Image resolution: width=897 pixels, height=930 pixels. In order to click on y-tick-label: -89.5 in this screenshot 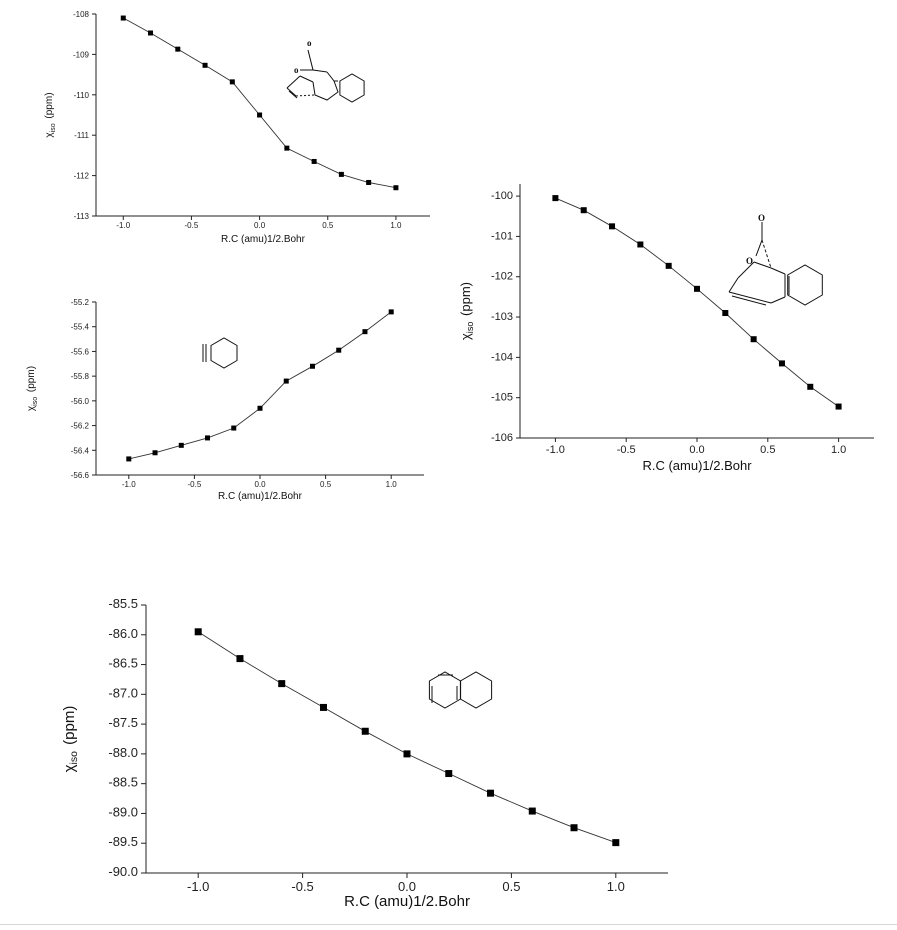, I will do `click(123, 841)`.